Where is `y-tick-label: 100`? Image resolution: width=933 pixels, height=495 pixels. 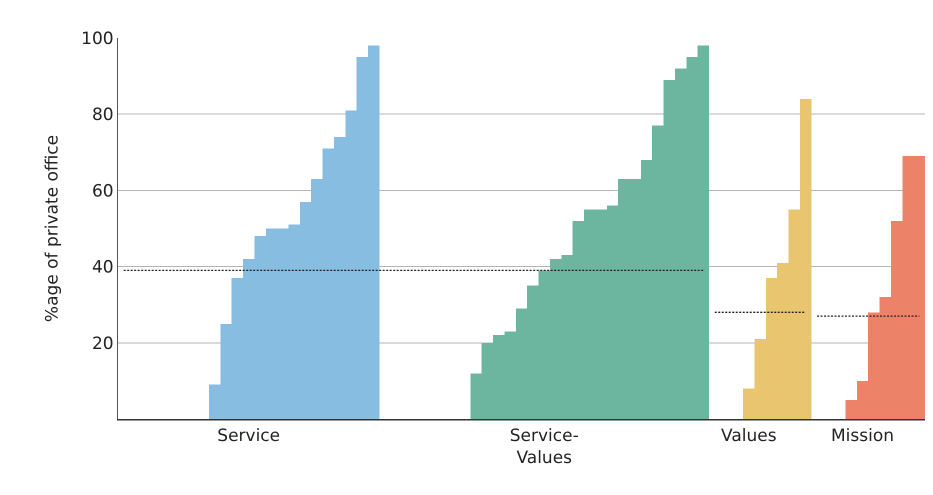
y-tick-label: 100 is located at coordinates (97, 38).